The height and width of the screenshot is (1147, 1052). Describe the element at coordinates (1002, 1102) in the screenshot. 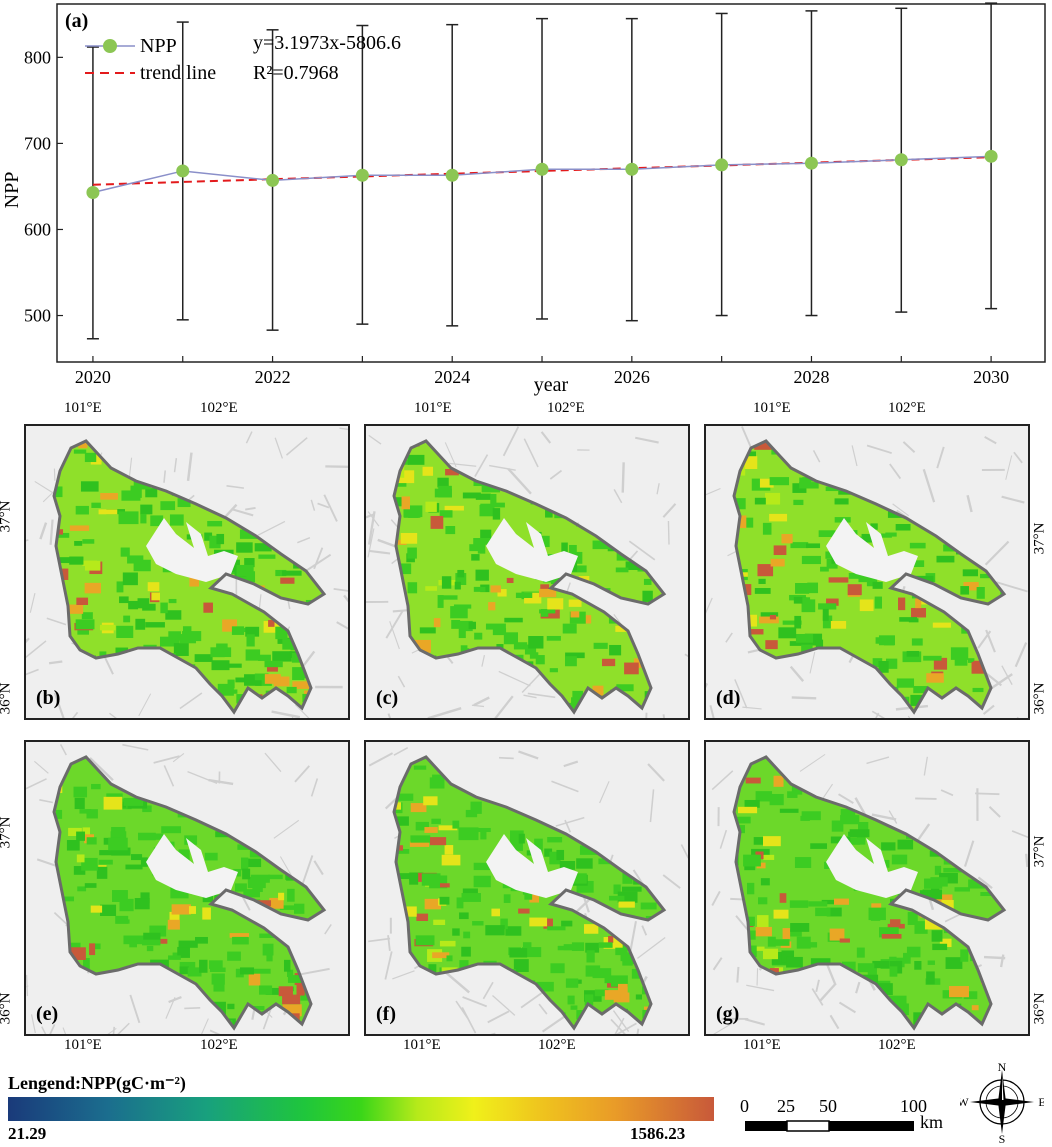

I see `compass-rose-icon: N S W E` at that location.